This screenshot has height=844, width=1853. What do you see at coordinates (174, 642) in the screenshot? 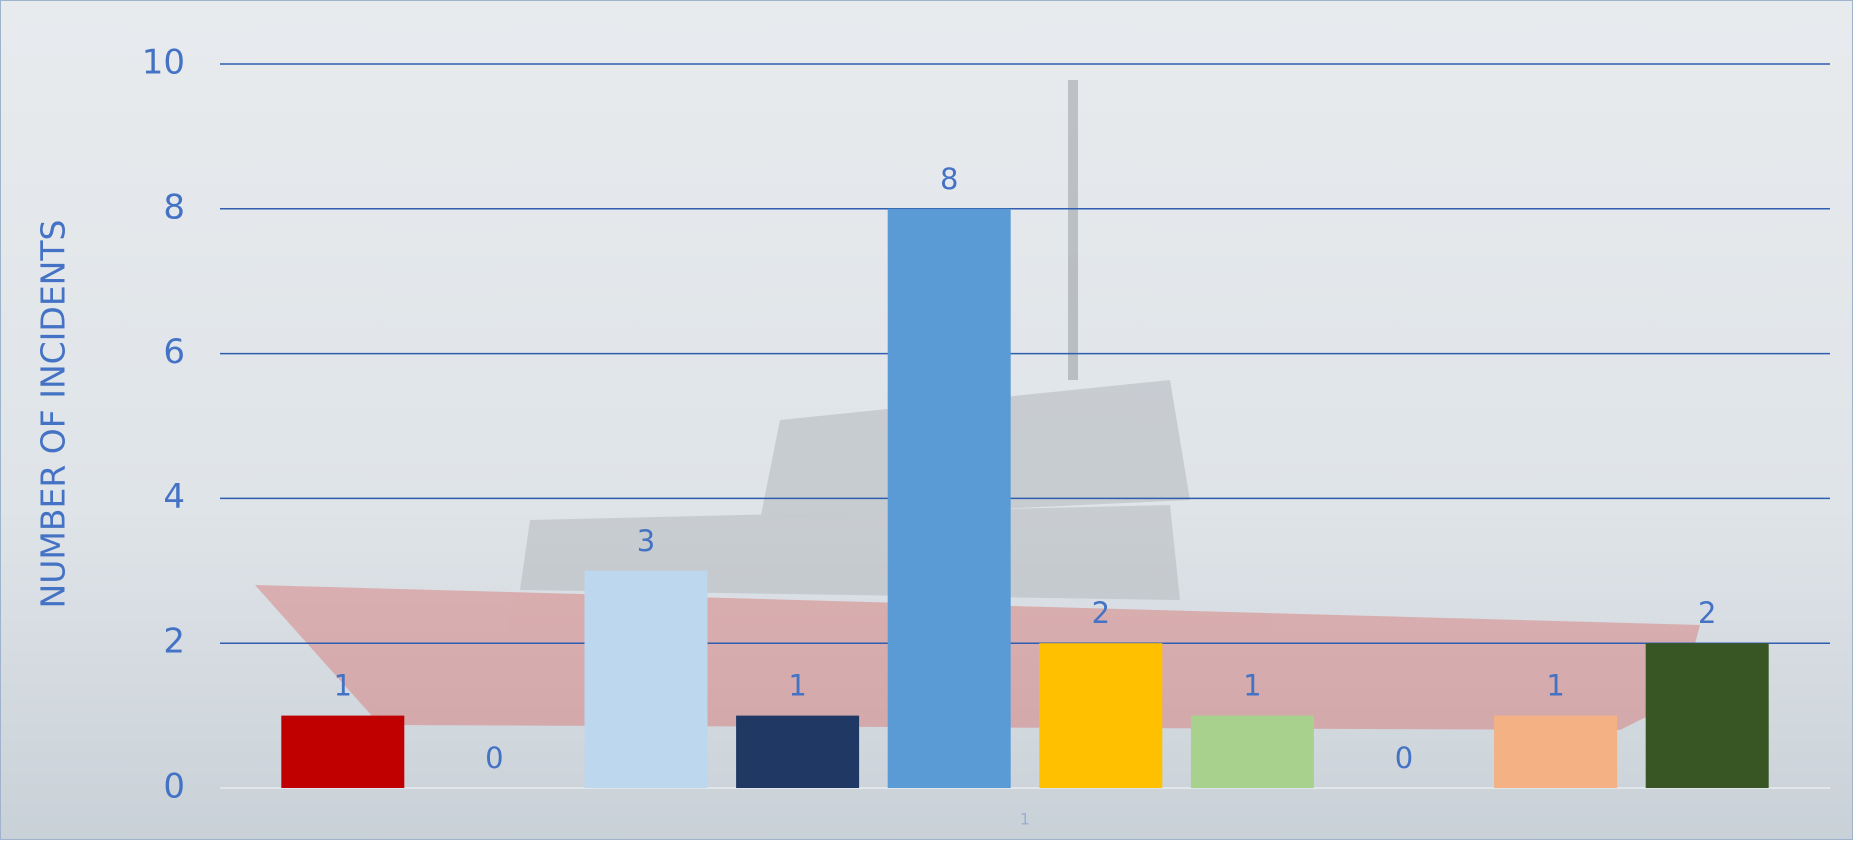
I see `y-tick-label: 2` at bounding box center [174, 642].